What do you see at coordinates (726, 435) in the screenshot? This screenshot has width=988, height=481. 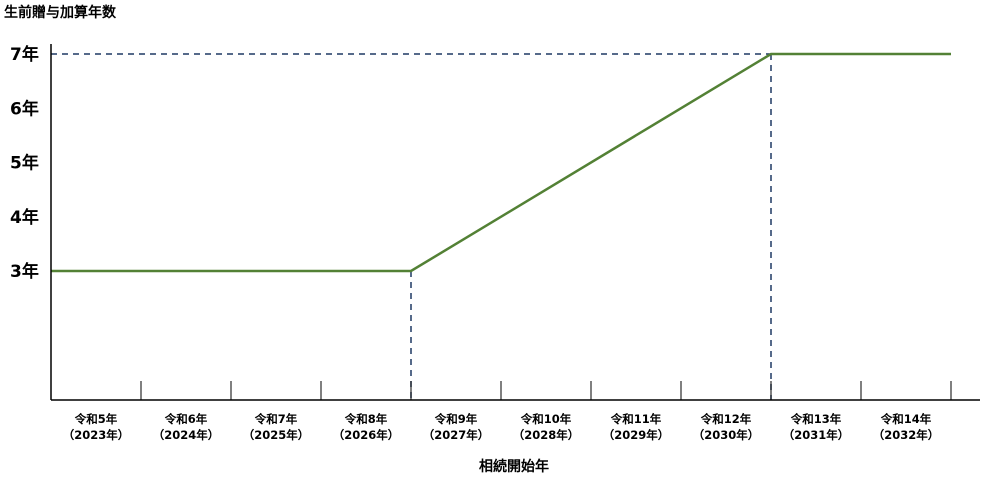 I see `x-tick-label-year: （2030年）` at bounding box center [726, 435].